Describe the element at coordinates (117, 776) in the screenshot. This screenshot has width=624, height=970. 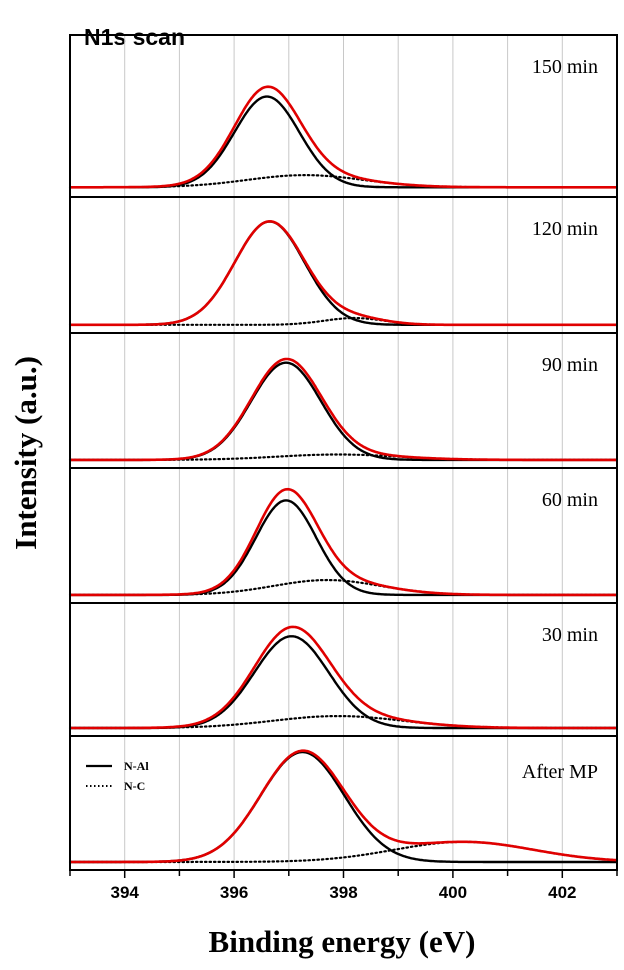
I see `legend: N-Al N-C` at that location.